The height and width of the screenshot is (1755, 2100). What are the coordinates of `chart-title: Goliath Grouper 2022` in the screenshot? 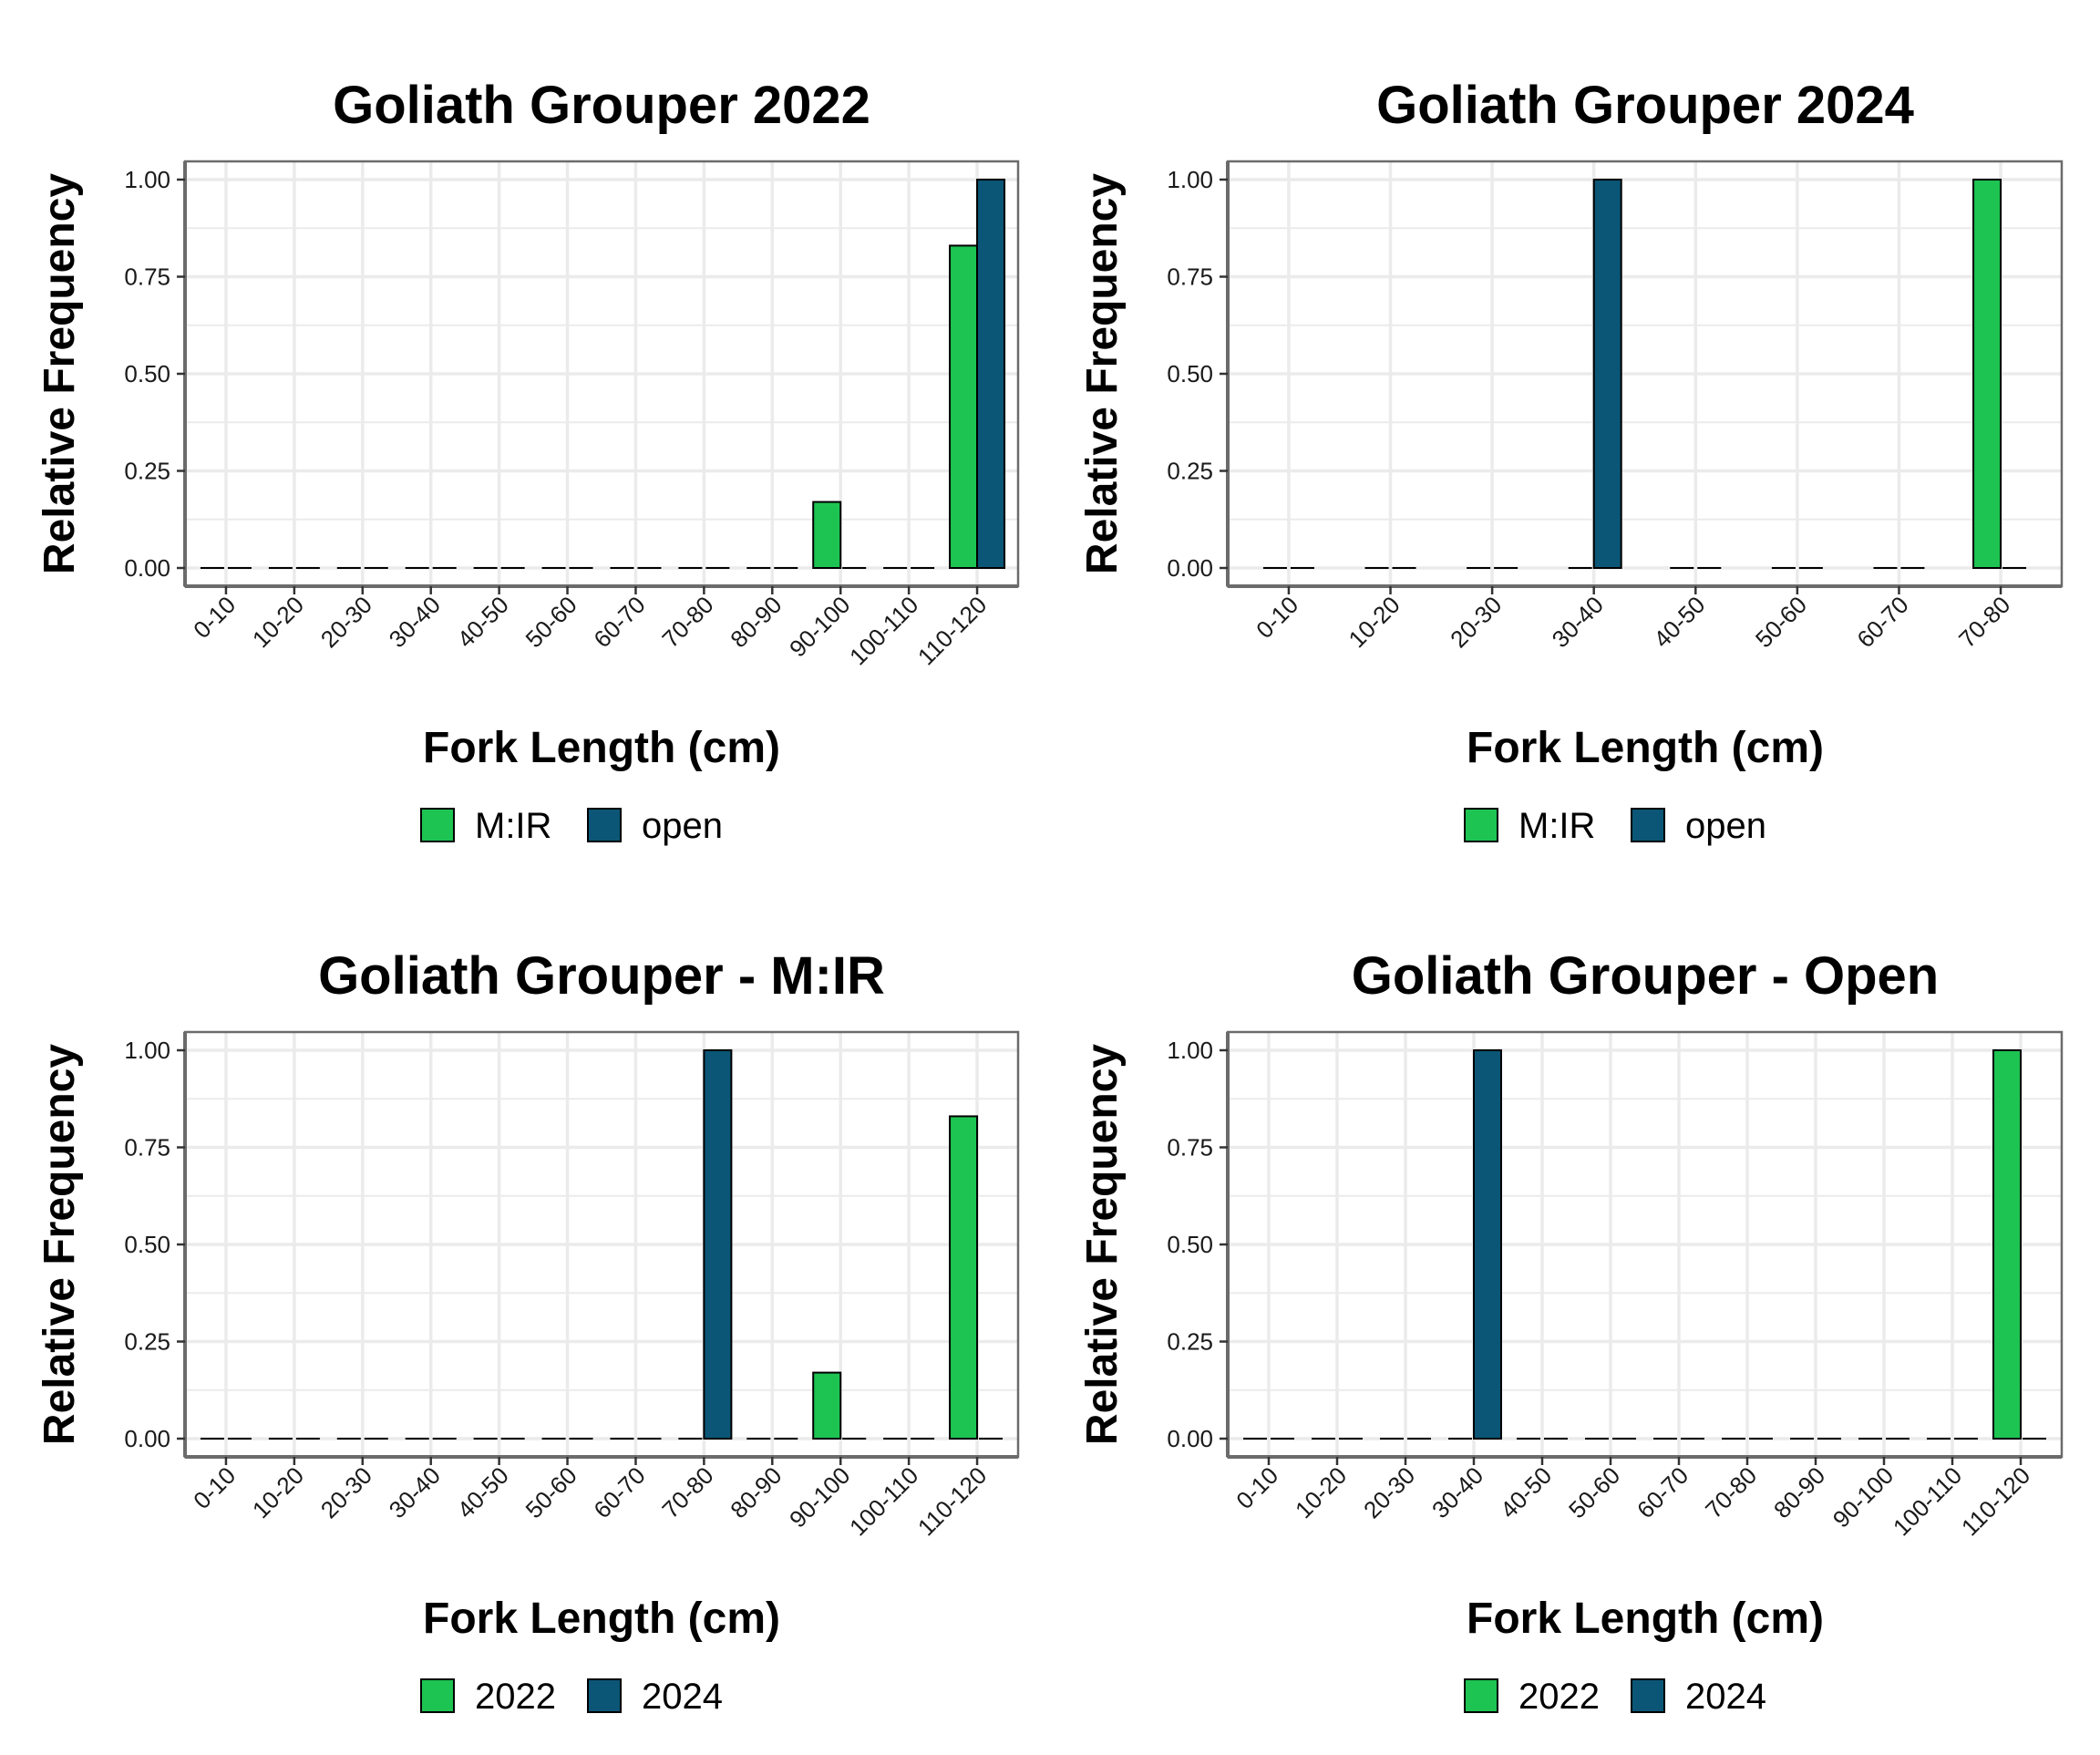 It's located at (601, 105).